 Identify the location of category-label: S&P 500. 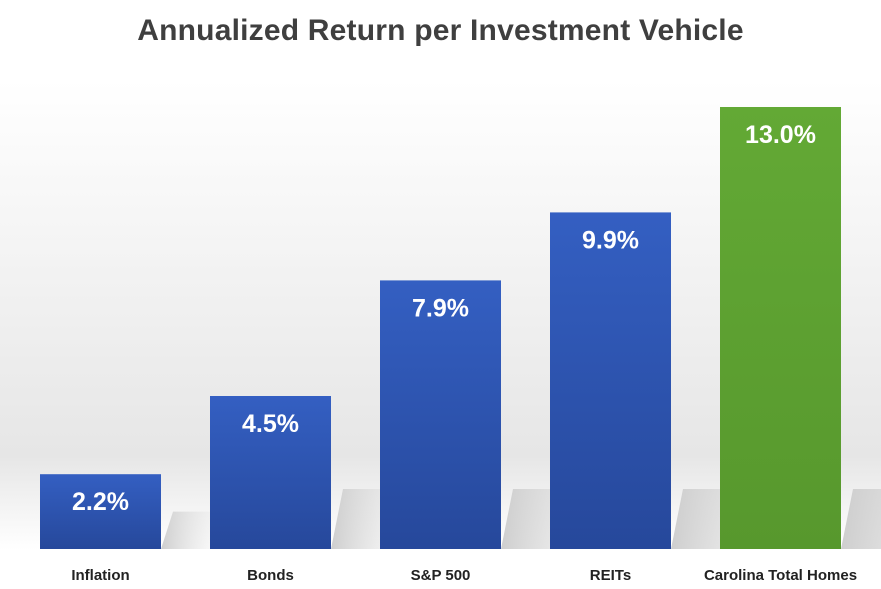
(441, 575).